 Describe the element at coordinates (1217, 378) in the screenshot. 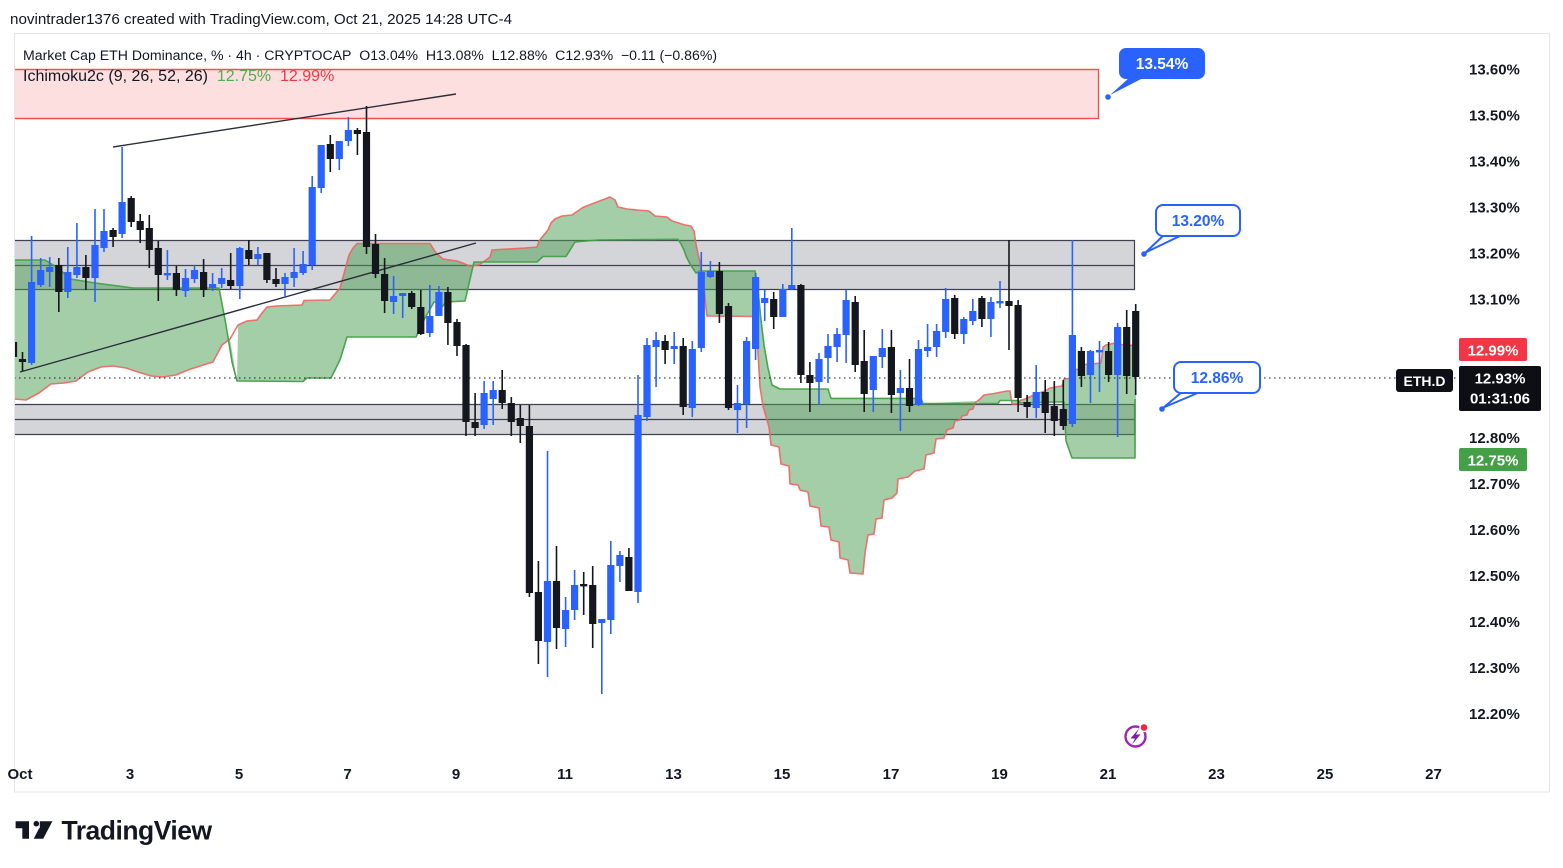

I see `svg-text: 12.86%` at that location.